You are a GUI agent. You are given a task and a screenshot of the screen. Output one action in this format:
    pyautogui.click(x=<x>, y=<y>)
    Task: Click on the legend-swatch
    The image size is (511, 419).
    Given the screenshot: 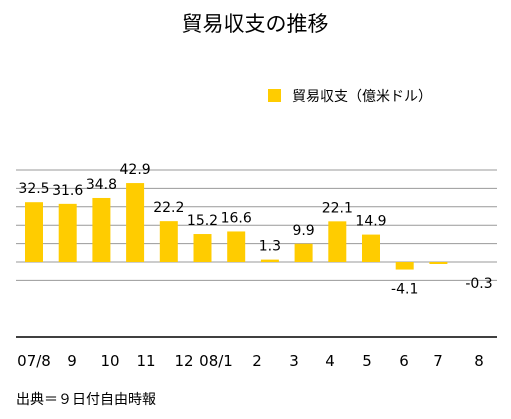 What is the action you would take?
    pyautogui.click(x=274, y=95)
    